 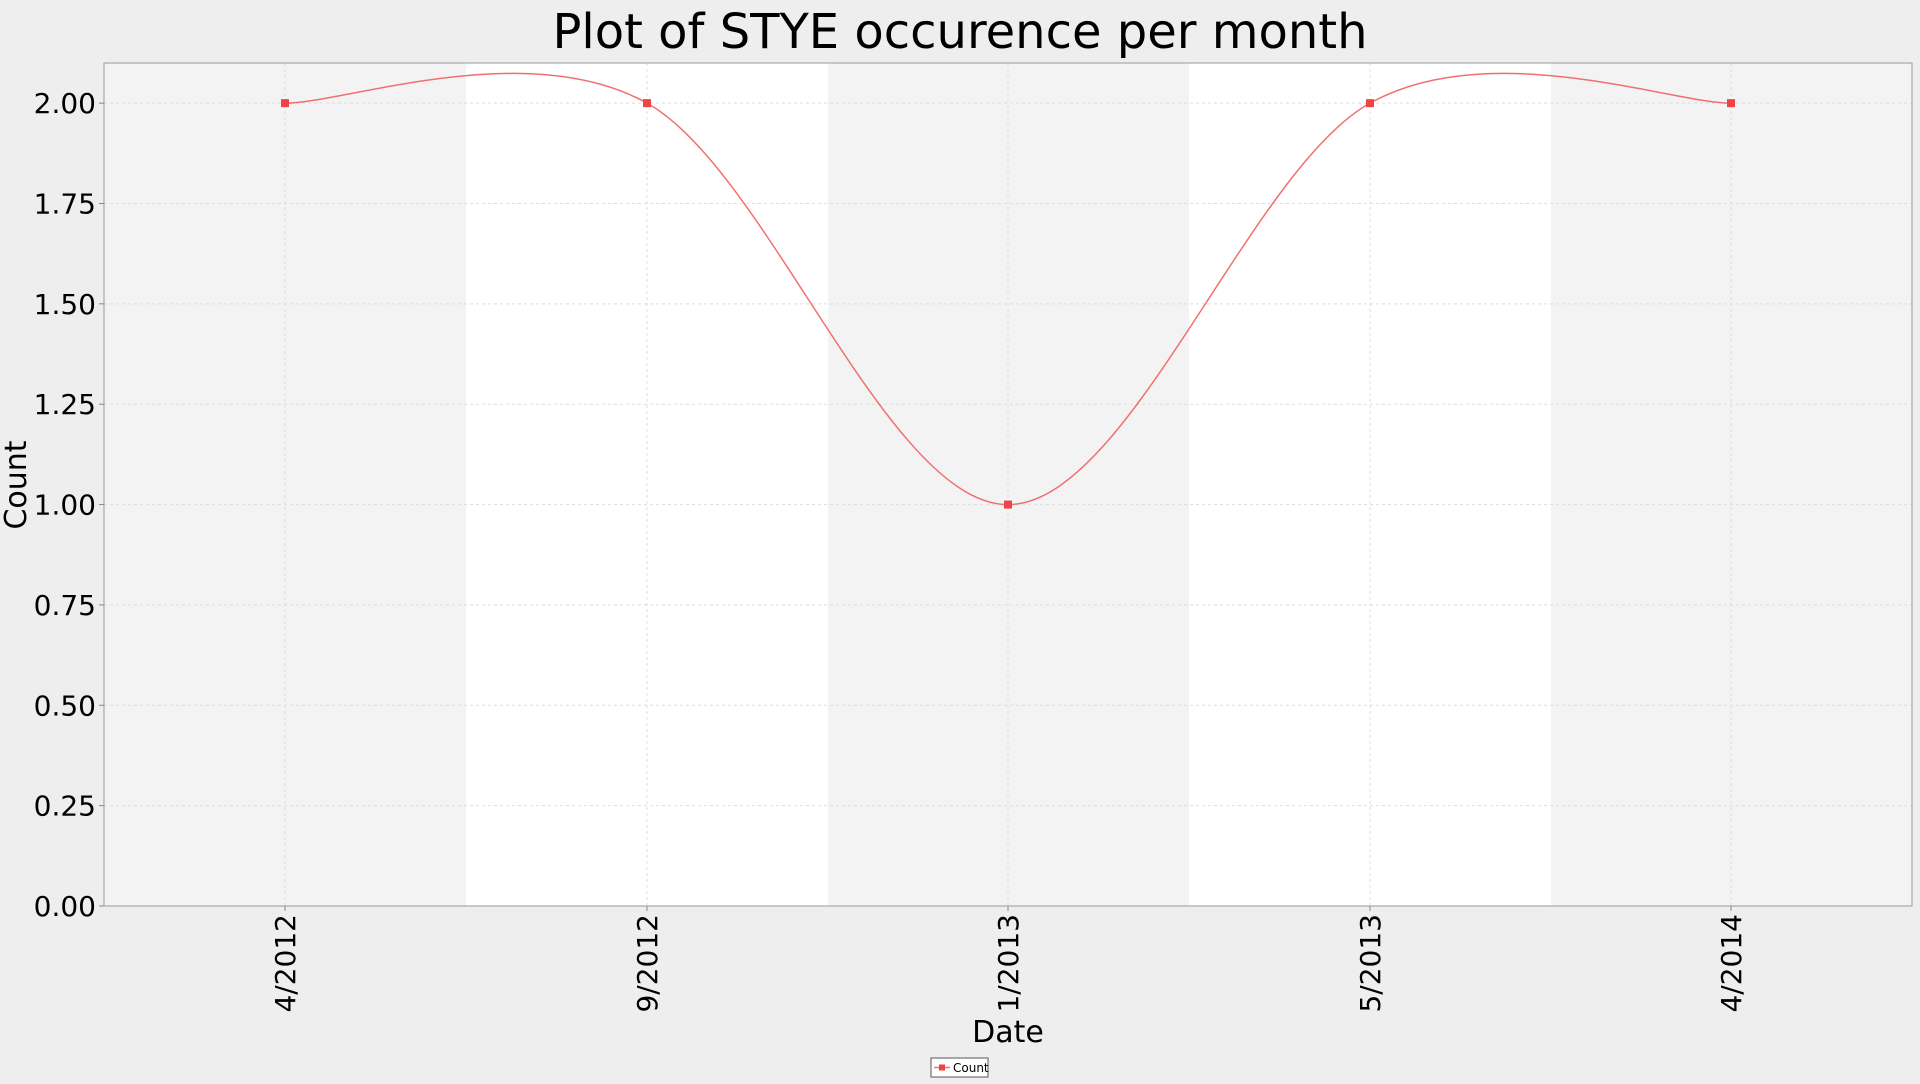 What do you see at coordinates (65, 304) in the screenshot?
I see `y-tick-label: 1.50` at bounding box center [65, 304].